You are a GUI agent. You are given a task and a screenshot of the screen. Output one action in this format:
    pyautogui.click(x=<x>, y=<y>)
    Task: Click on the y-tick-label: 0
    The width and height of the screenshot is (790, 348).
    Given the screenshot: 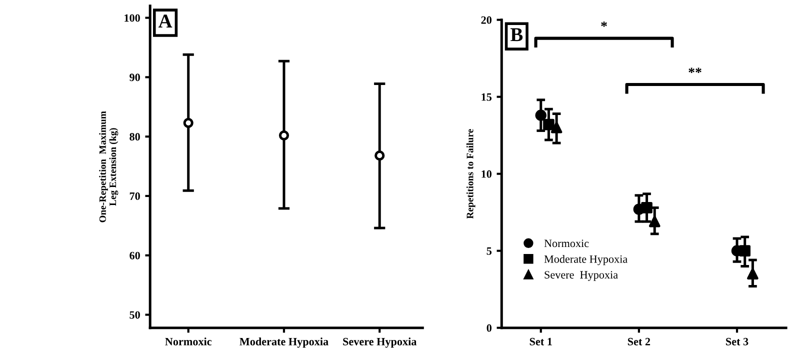 What is the action you would take?
    pyautogui.click(x=489, y=328)
    